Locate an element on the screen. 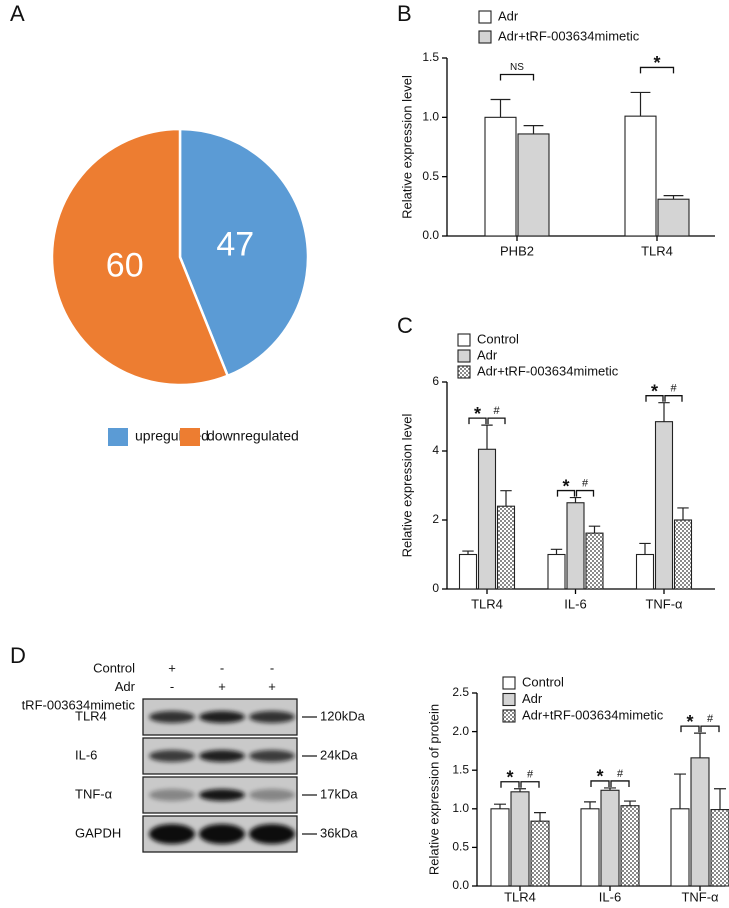 The image size is (729, 908). y-tick-label: 2.0 is located at coordinates (460, 731).